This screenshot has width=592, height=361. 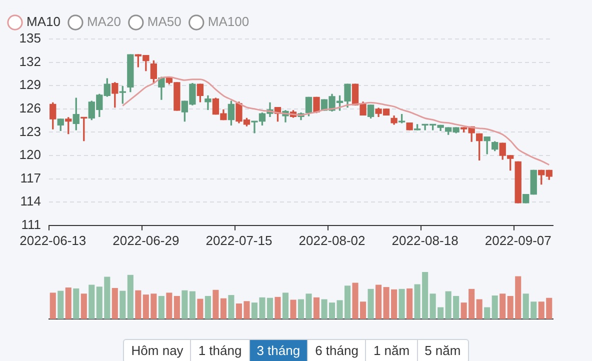 I want to click on y-tick-label: 135, so click(x=30, y=38).